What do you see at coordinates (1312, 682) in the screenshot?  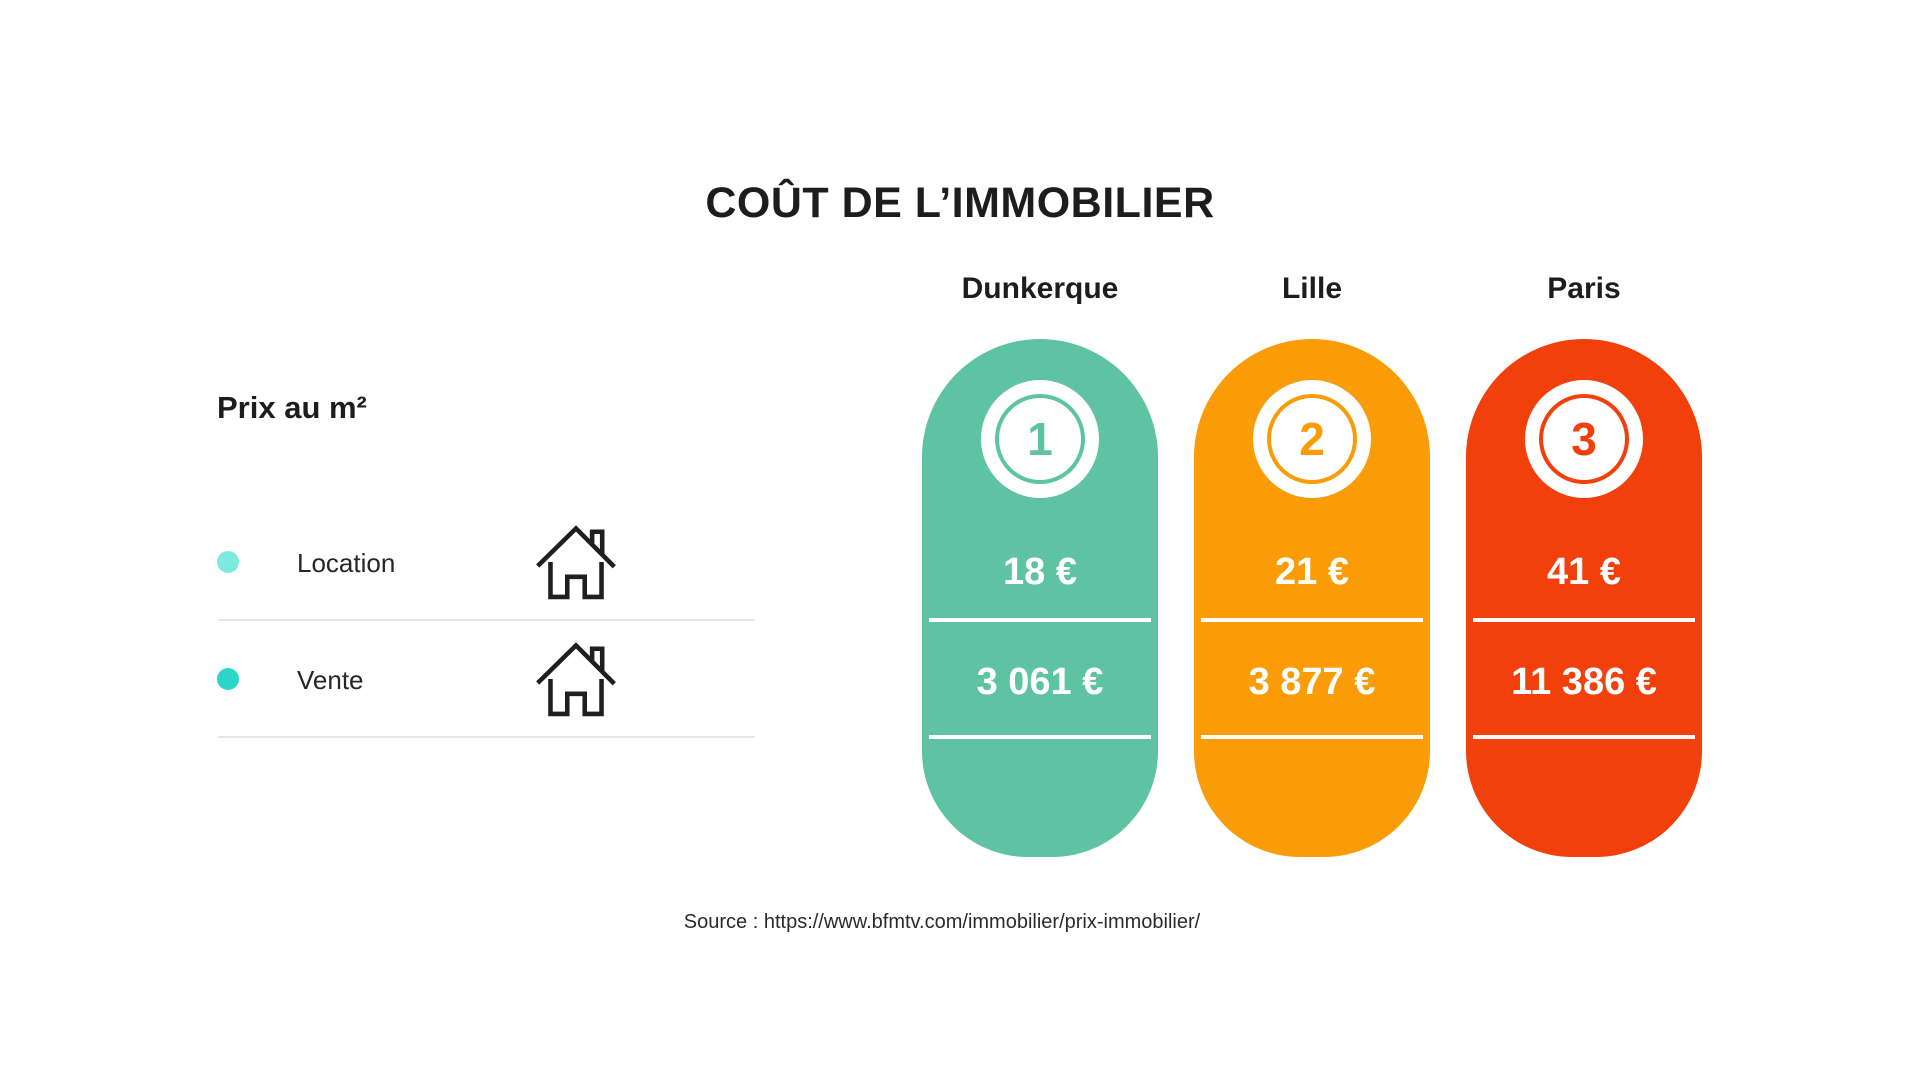 I see `vente-price: 3 877 €` at bounding box center [1312, 682].